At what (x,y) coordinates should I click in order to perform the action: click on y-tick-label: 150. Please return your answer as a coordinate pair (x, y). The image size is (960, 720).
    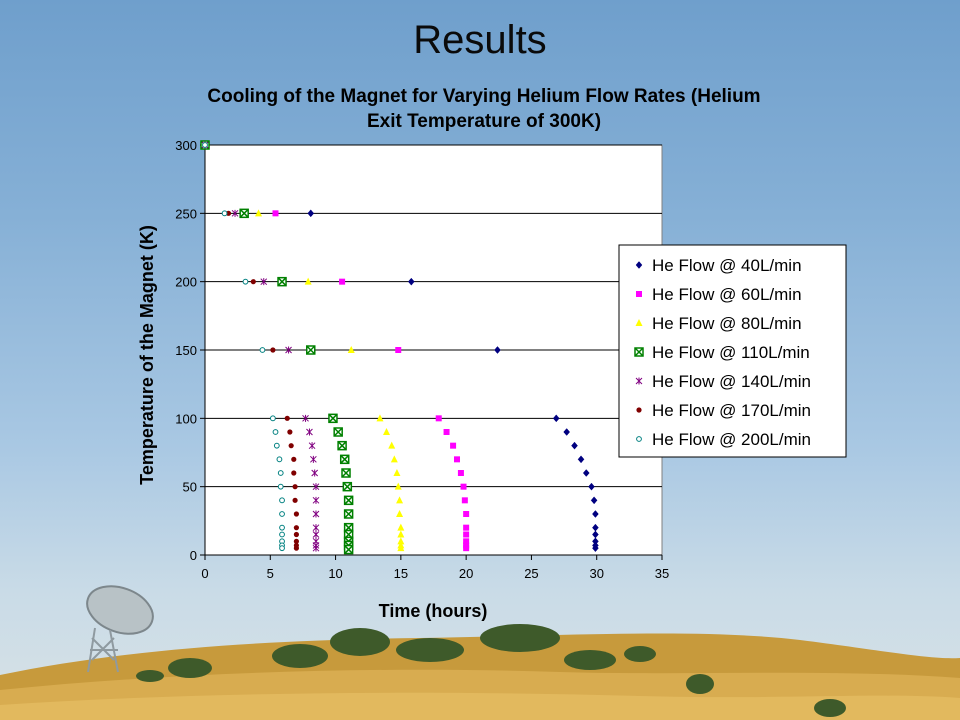
    Looking at the image, I should click on (186, 350).